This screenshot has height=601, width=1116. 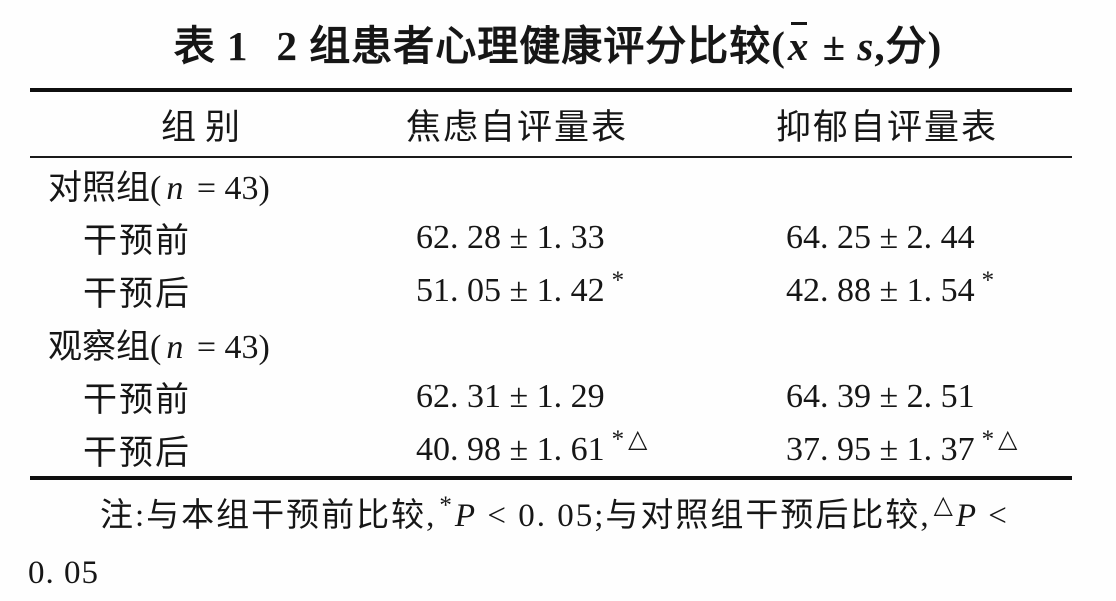 I want to click on header-depression-scale: 抑郁自评量表, so click(x=887, y=127).